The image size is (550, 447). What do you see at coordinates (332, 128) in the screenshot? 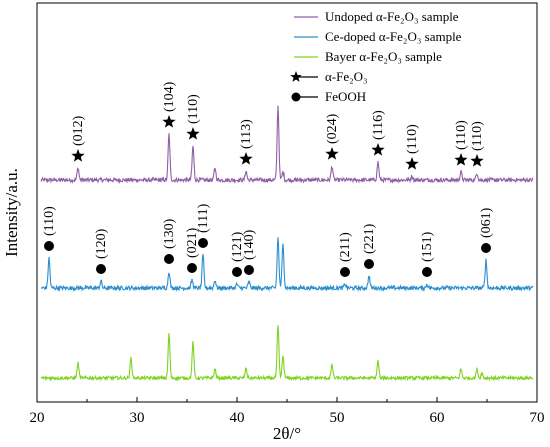
I see `peak-index-label: (024)` at bounding box center [332, 128].